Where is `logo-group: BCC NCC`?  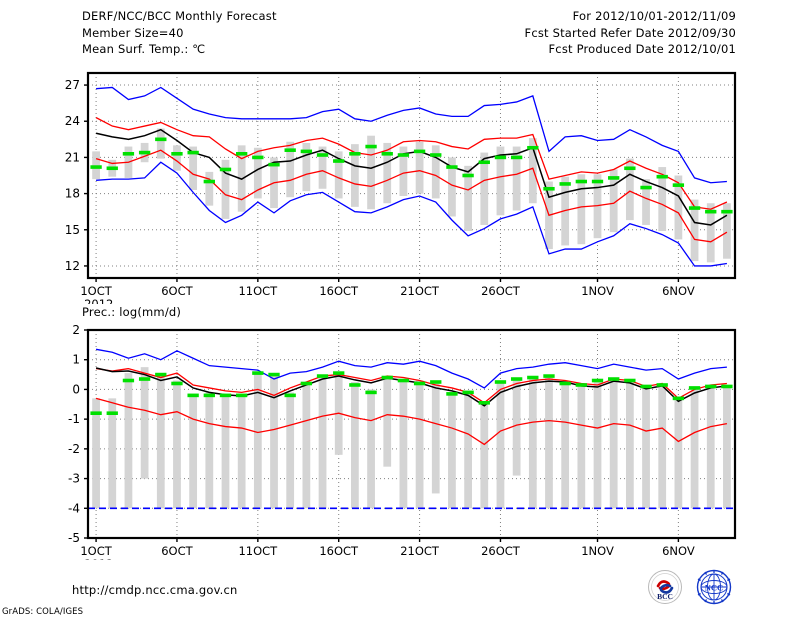
logo-group: BCC NCC is located at coordinates (691, 587).